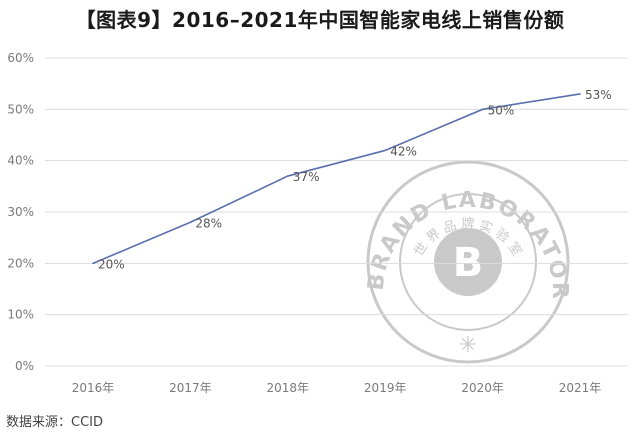 The height and width of the screenshot is (437, 640). Describe the element at coordinates (306, 177) in the screenshot. I see `data-label: 37%` at that location.